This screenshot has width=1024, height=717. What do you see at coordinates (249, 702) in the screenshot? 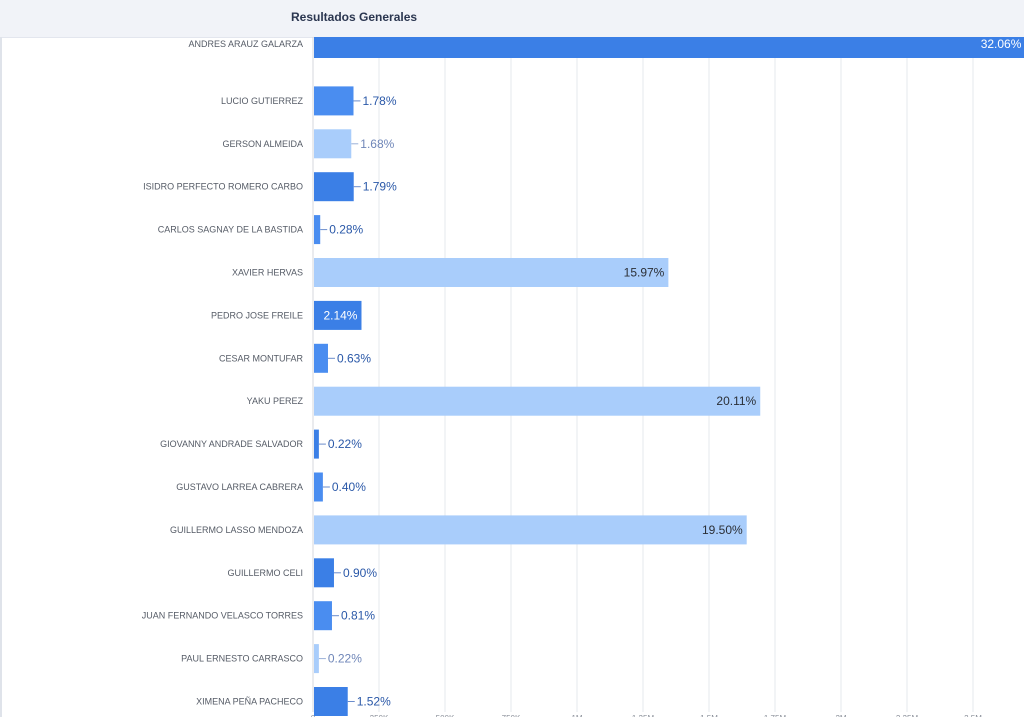
I see `category-label: XIMENA PEÑA PACHECO` at bounding box center [249, 702].